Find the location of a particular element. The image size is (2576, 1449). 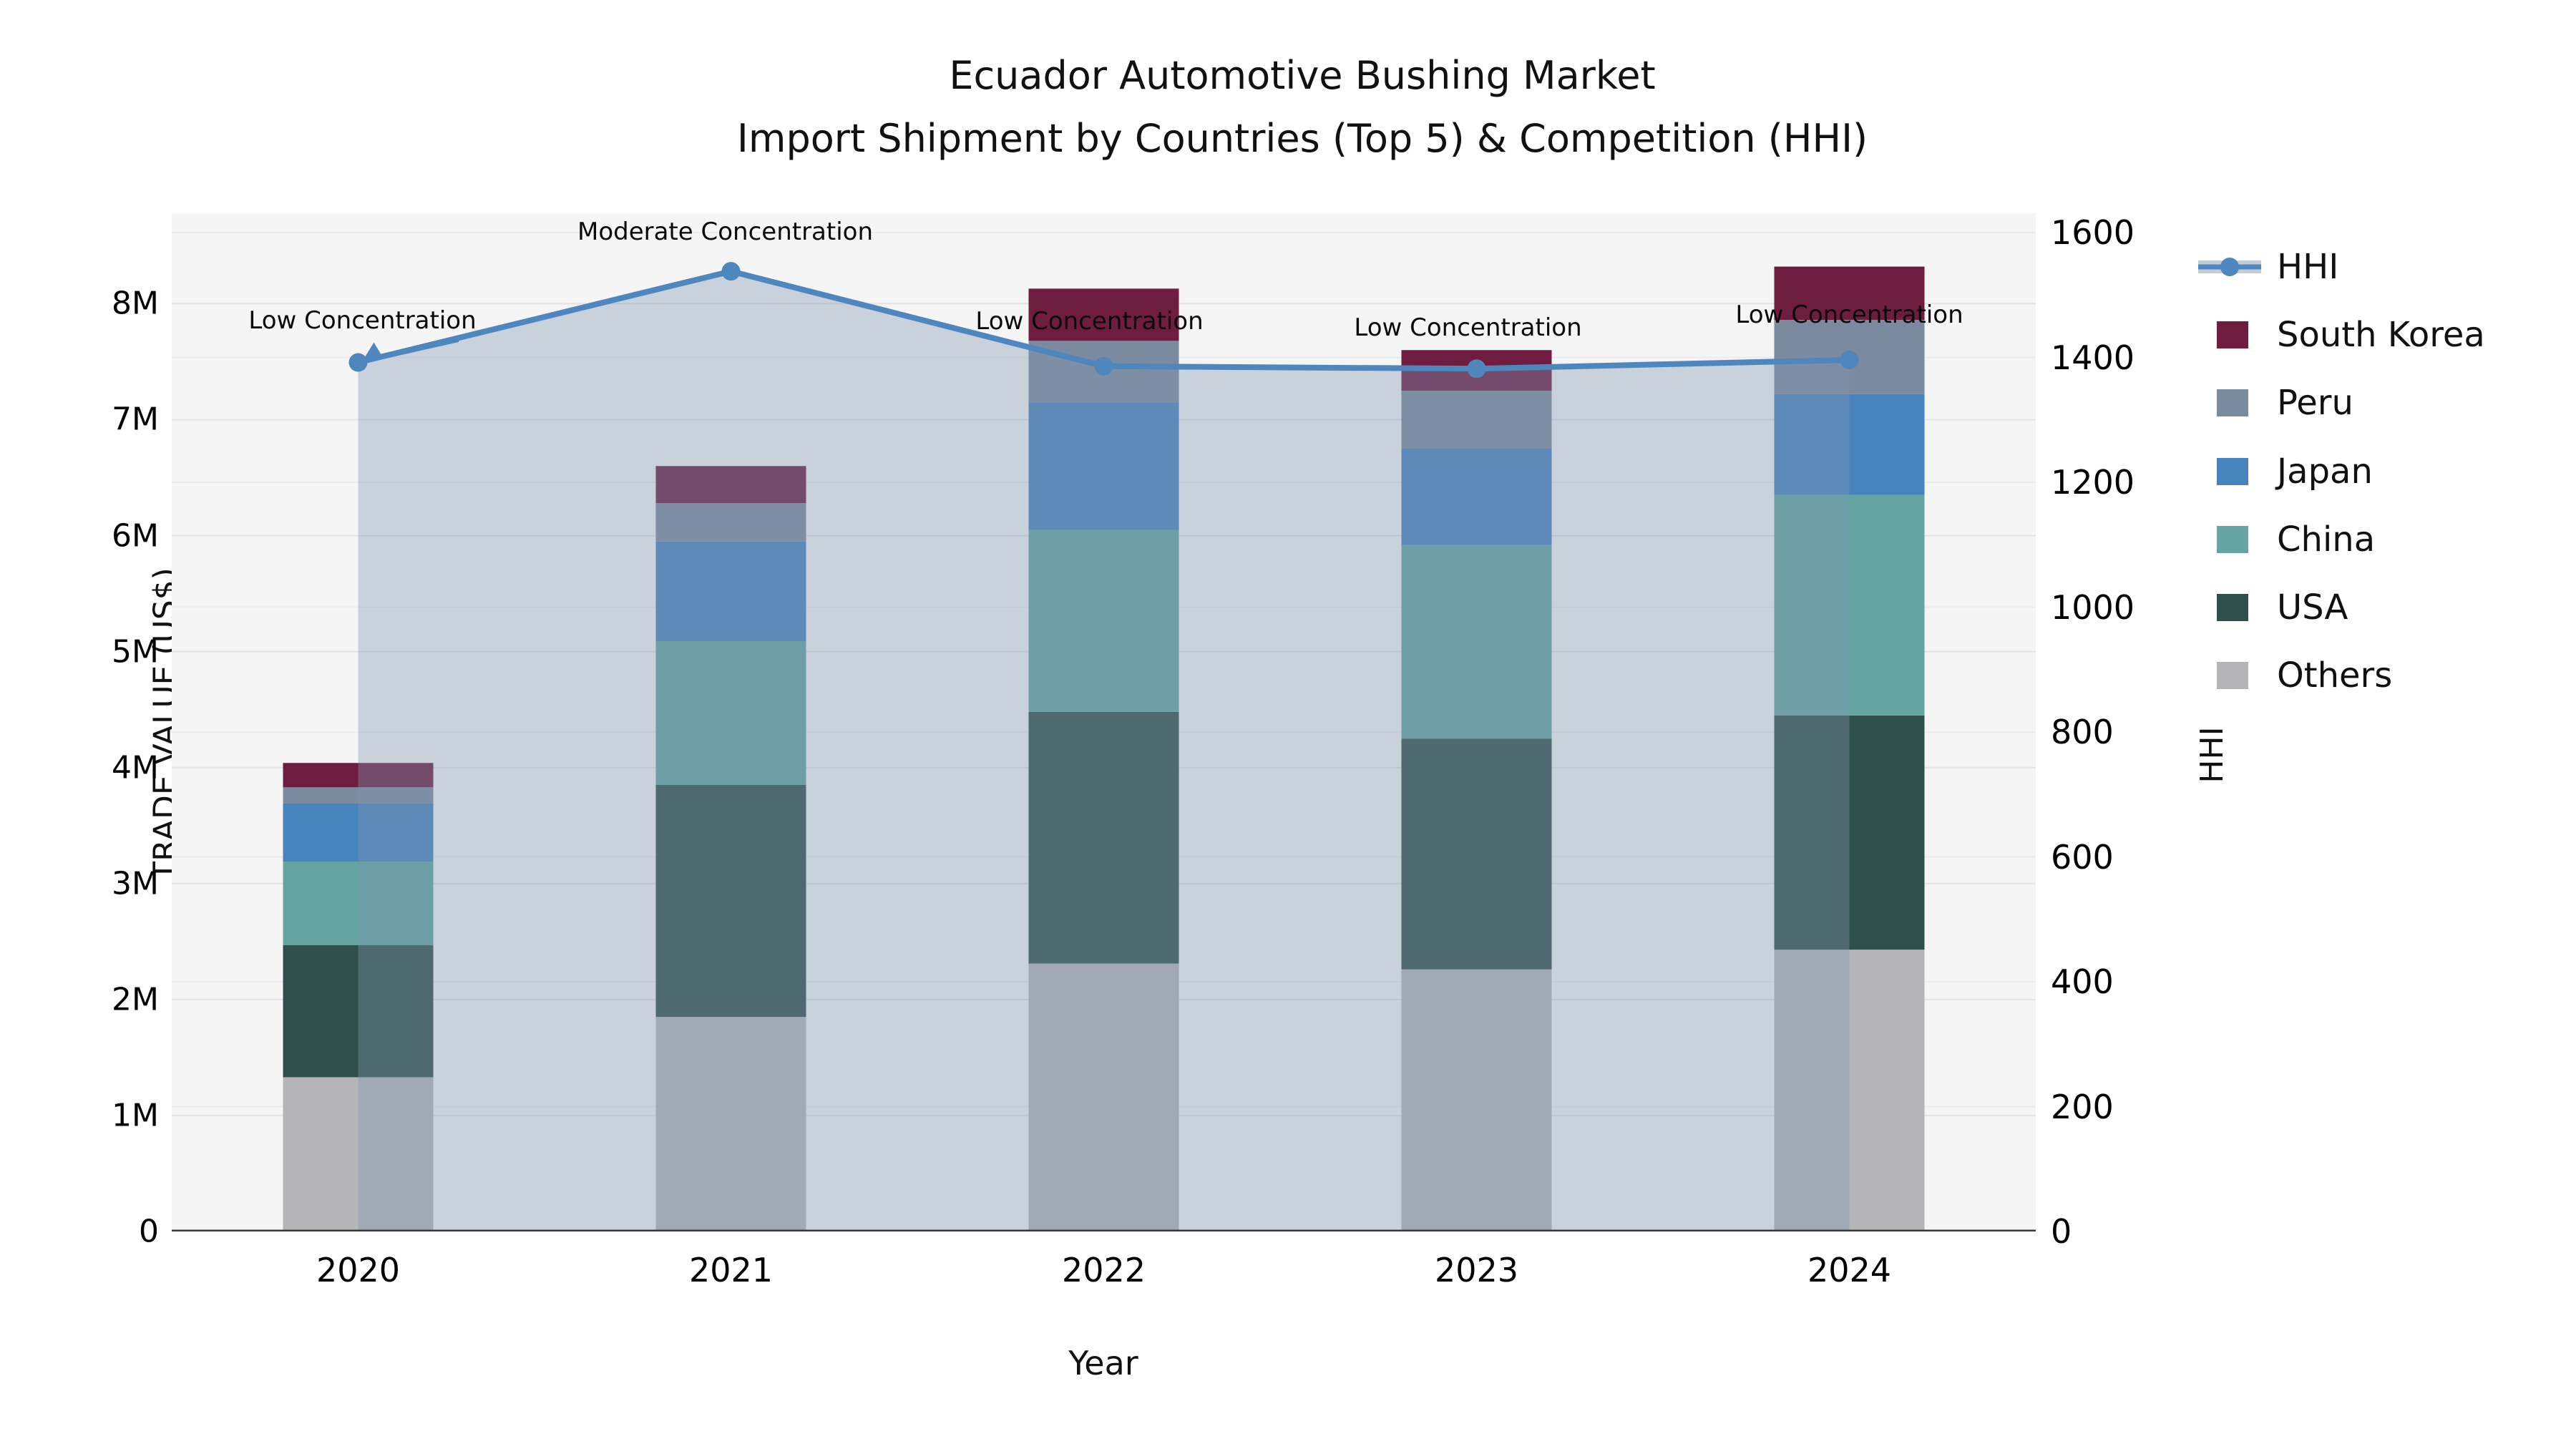

bar-segment-2020-others is located at coordinates (358, 1154).